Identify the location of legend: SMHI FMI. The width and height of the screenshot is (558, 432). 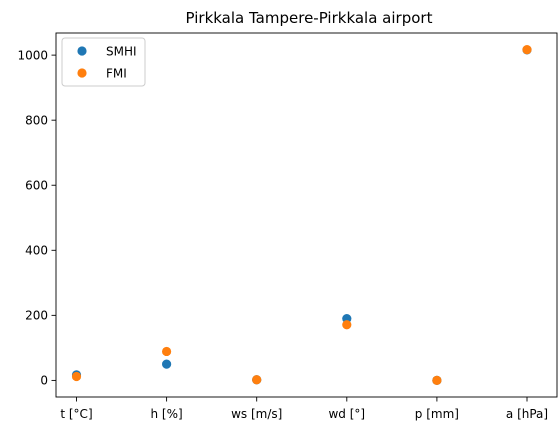
(103, 62).